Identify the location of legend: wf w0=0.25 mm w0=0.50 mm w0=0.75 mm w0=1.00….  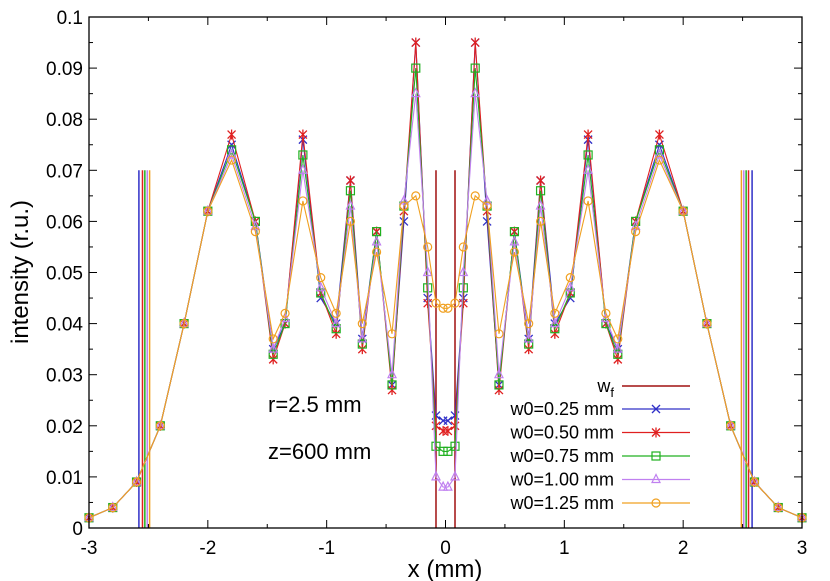
(599, 444).